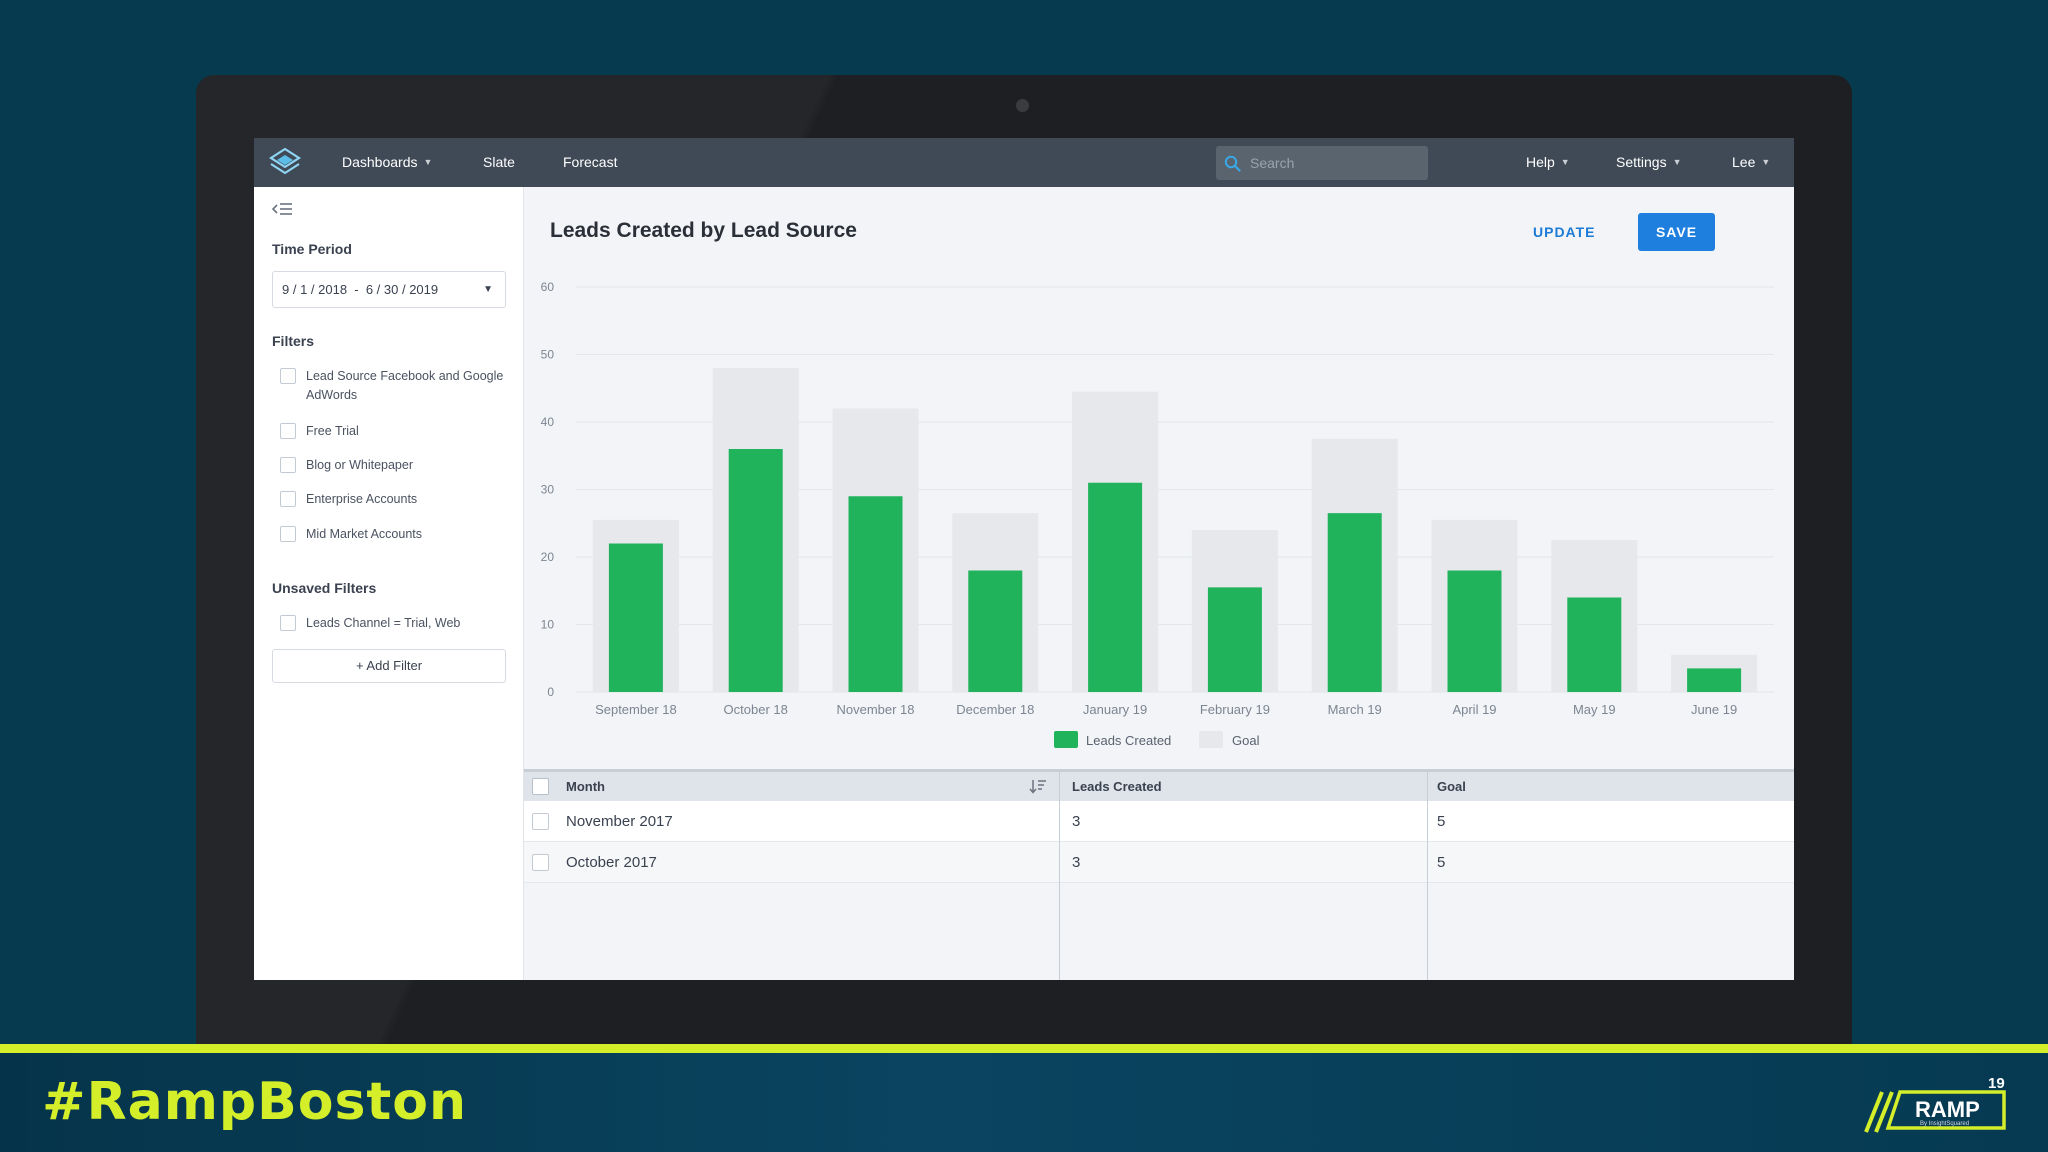 This screenshot has height=1152, width=2048. Describe the element at coordinates (1744, 162) in the screenshot. I see `nav-user-label: Lee` at that location.